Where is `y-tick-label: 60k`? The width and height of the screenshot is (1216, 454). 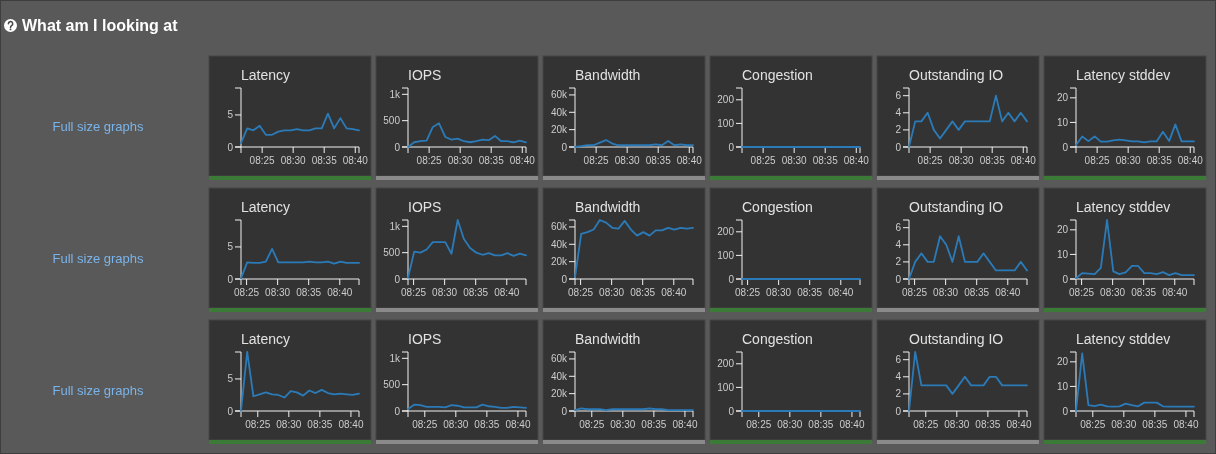
y-tick-label: 60k is located at coordinates (559, 359).